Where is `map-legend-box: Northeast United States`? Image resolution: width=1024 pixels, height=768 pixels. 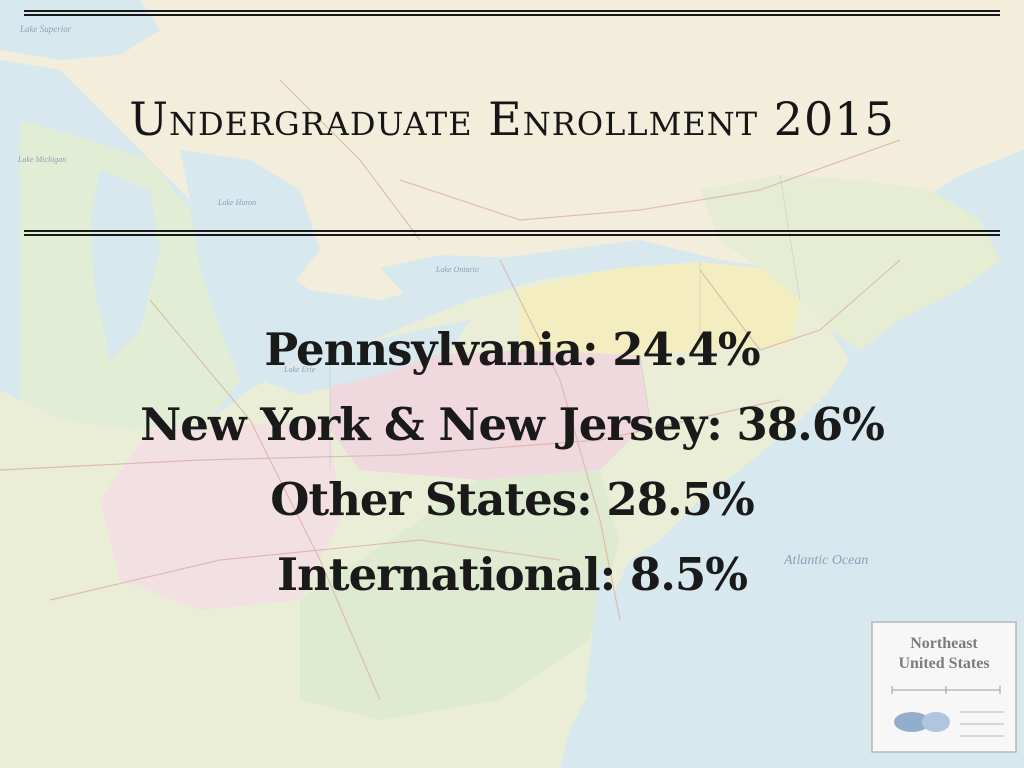 map-legend-box: Northeast United States is located at coordinates (944, 687).